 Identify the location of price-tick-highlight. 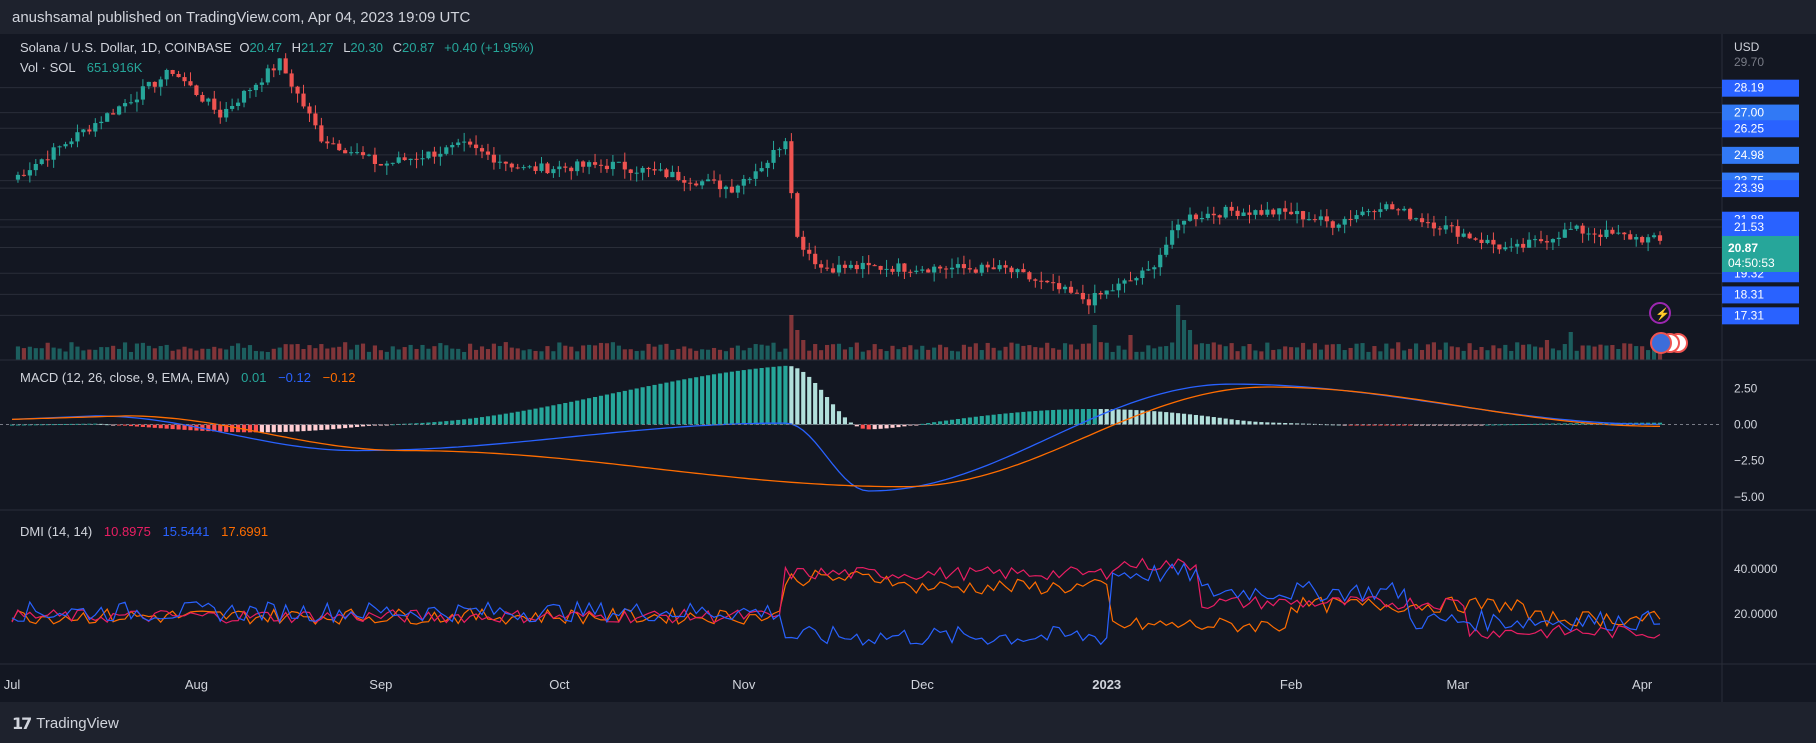
(1760, 88).